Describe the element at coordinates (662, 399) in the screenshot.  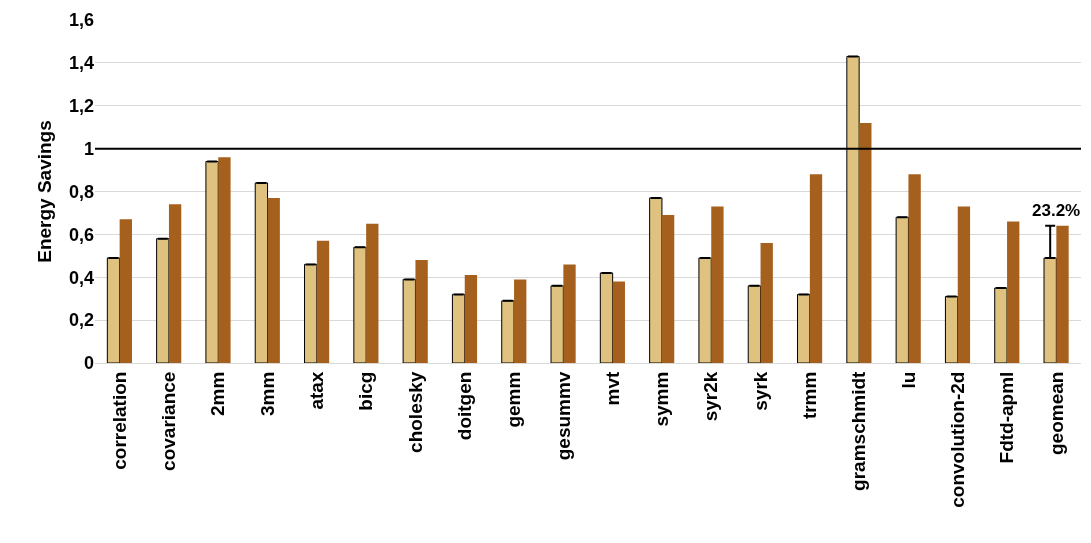
I see `x-tick-label: symm` at that location.